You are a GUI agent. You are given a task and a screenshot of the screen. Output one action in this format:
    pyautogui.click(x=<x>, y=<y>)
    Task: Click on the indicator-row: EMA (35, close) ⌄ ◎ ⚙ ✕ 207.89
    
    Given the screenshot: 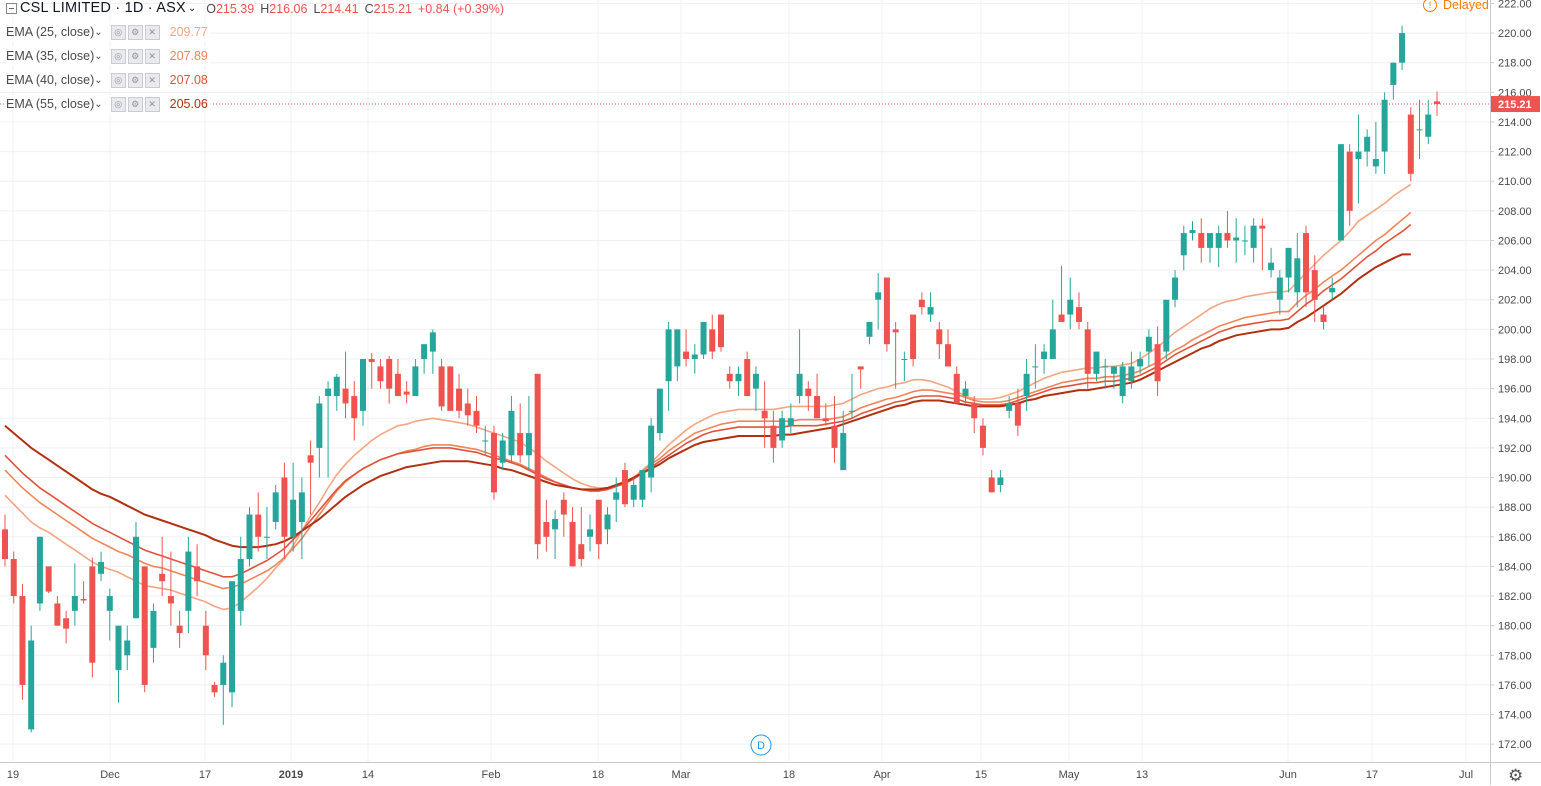 What is the action you would take?
    pyautogui.click(x=108, y=56)
    